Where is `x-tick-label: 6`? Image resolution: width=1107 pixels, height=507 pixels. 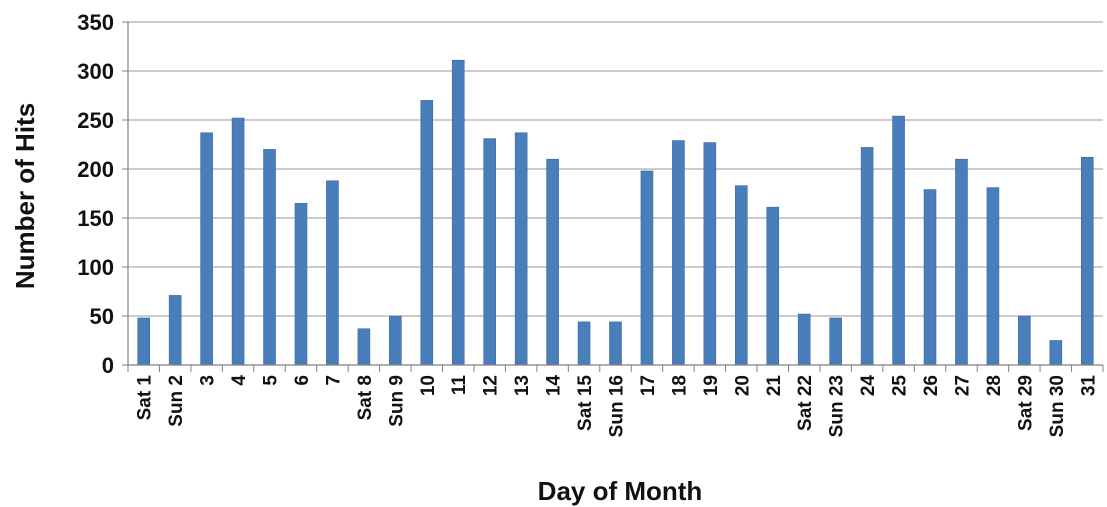 x-tick-label: 6 is located at coordinates (302, 380).